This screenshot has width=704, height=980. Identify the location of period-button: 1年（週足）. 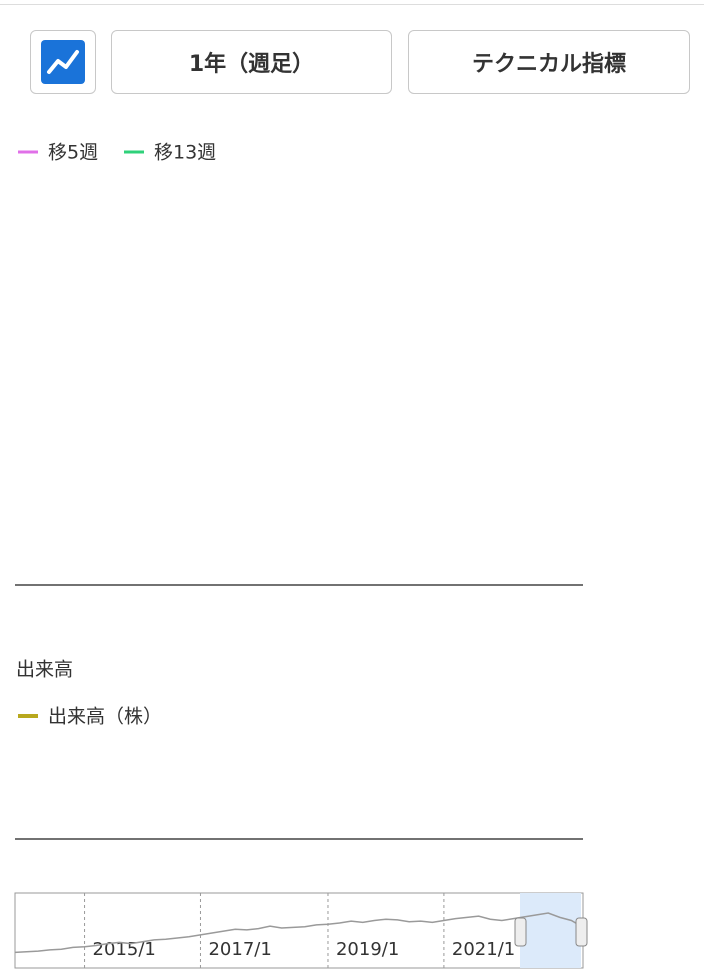
(251, 62).